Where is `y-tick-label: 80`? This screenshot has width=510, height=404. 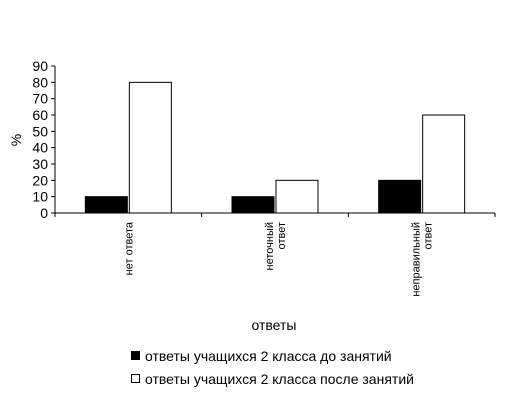
y-tick-label: 80 is located at coordinates (40, 82).